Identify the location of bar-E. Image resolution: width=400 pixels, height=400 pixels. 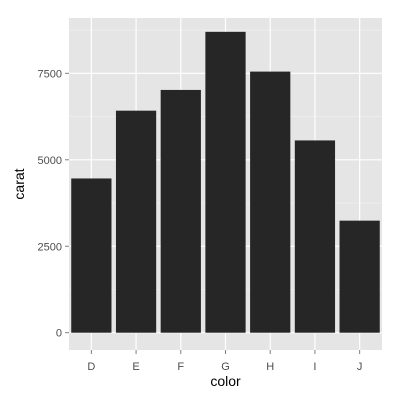
(136, 221).